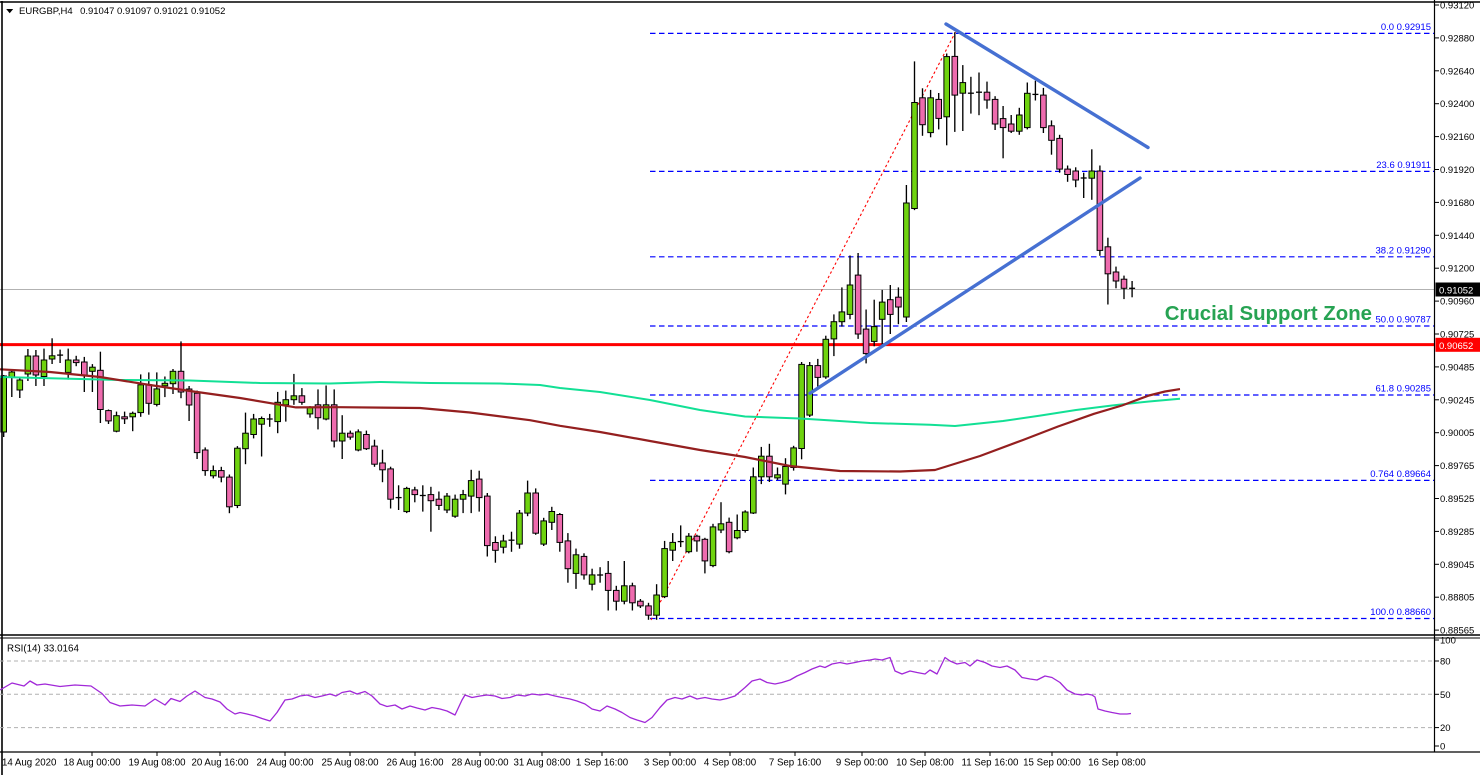 The height and width of the screenshot is (775, 1480). I want to click on svg-text: 0.92160, so click(1457, 137).